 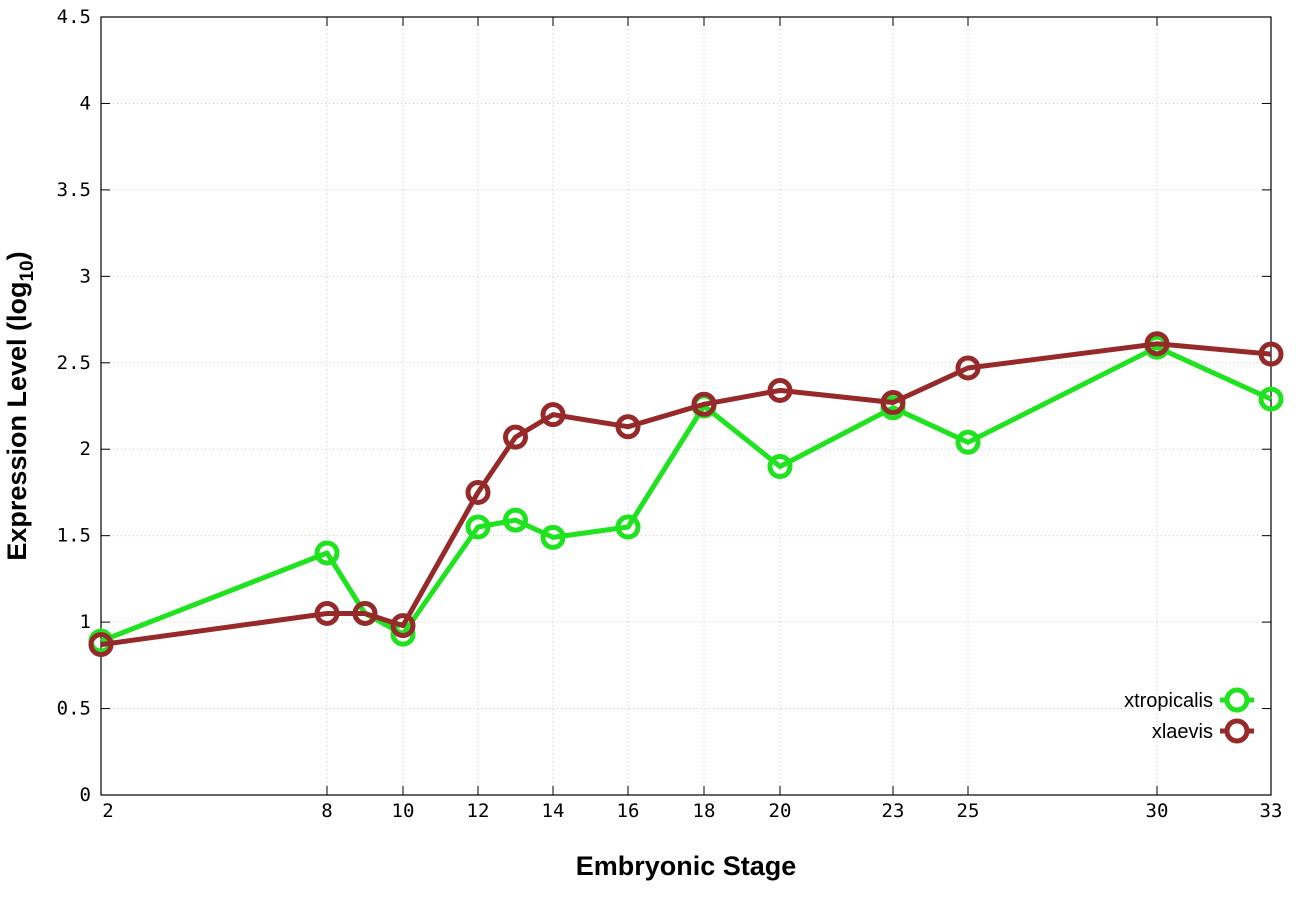 What do you see at coordinates (85, 449) in the screenshot?
I see `y-tick-label: 2` at bounding box center [85, 449].